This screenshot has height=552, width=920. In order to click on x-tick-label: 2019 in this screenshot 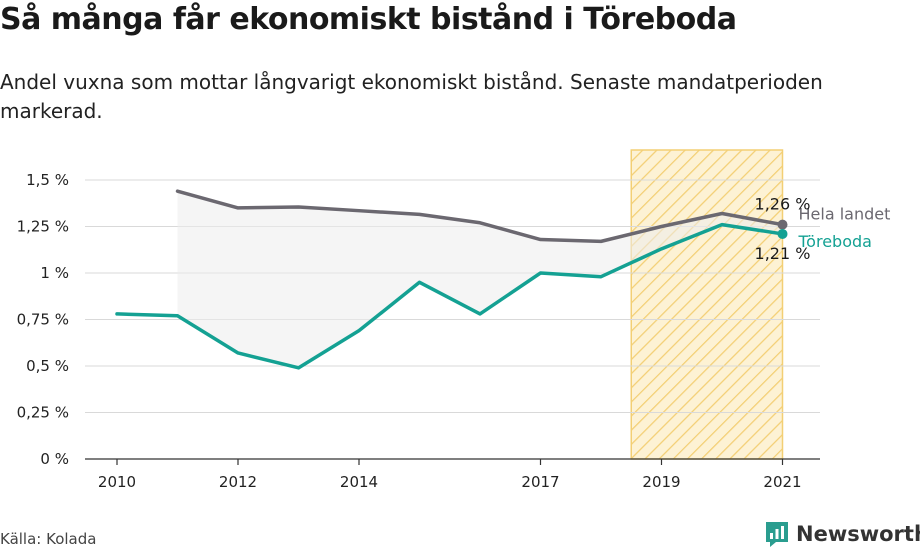, I will do `click(661, 482)`.